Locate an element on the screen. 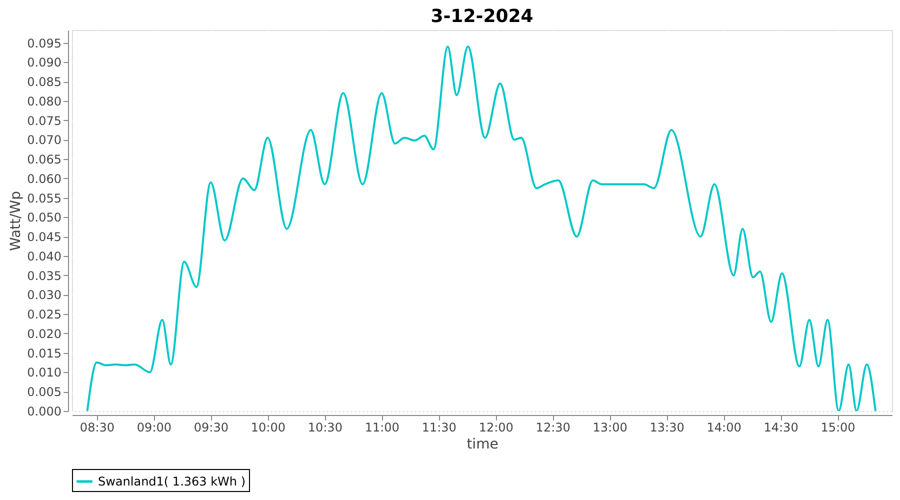  y-tick-label: 0.040 is located at coordinates (44, 256).